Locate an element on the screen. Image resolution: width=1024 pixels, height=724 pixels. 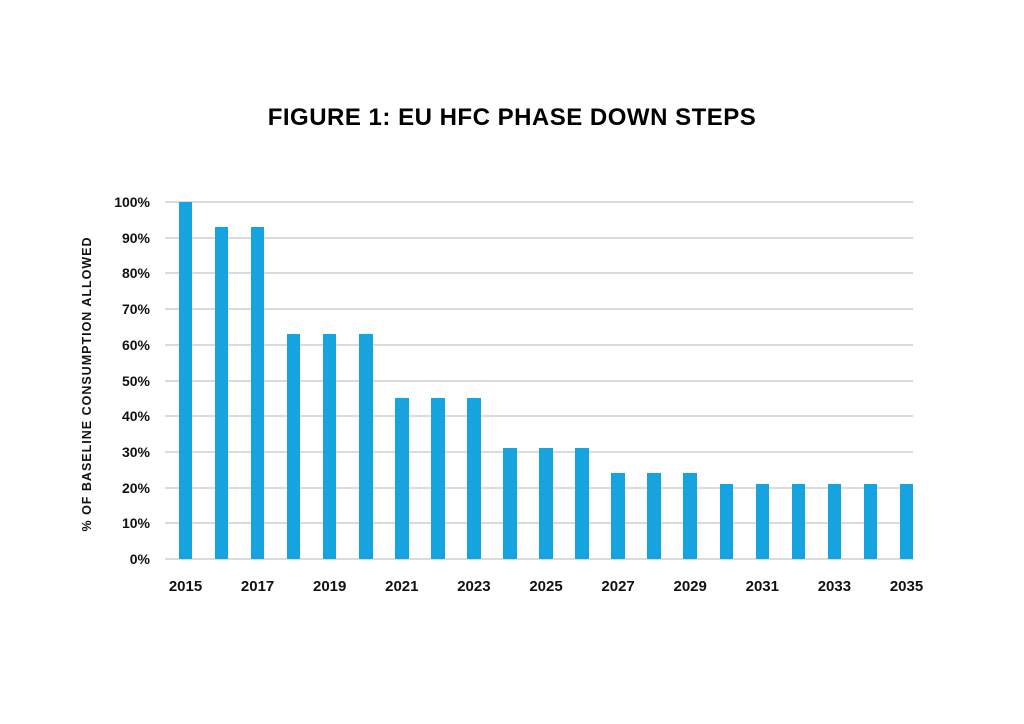
y-tick-label-80: 80% is located at coordinates (135, 273).